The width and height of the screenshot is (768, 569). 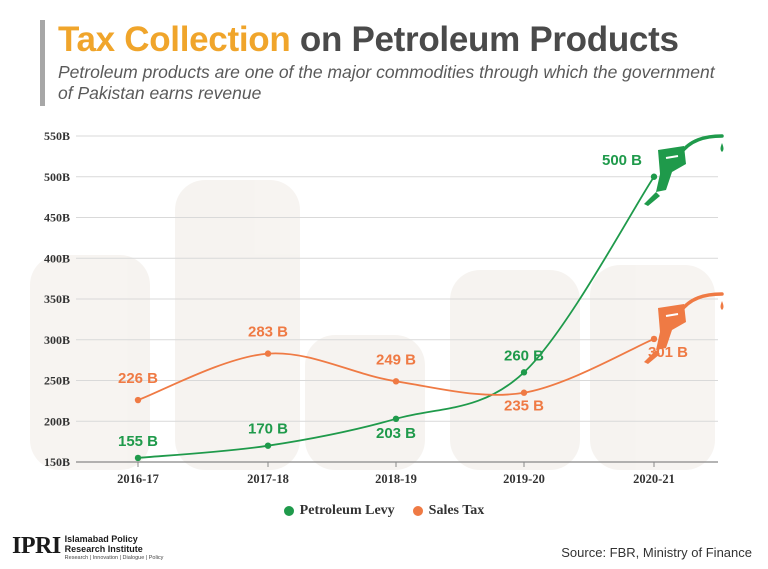 What do you see at coordinates (524, 406) in the screenshot?
I see `data-label: 235 B` at bounding box center [524, 406].